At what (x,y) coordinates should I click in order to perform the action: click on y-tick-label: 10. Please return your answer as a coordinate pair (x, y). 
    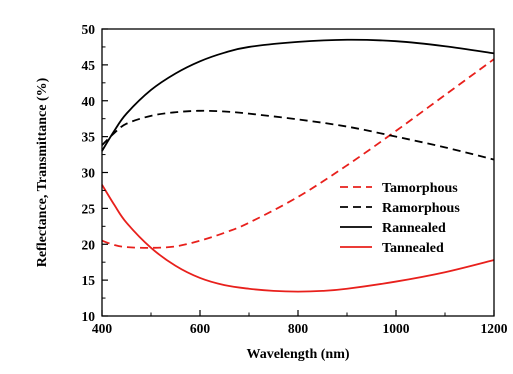
    Looking at the image, I should click on (89, 316).